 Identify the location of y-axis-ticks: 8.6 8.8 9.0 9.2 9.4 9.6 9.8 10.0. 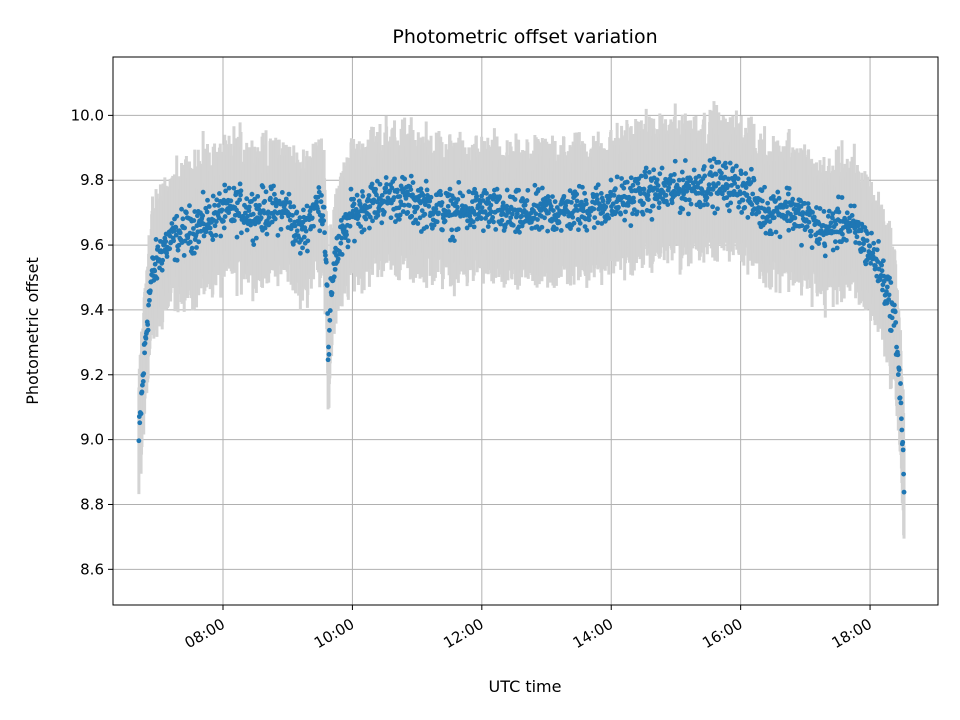
(92, 342).